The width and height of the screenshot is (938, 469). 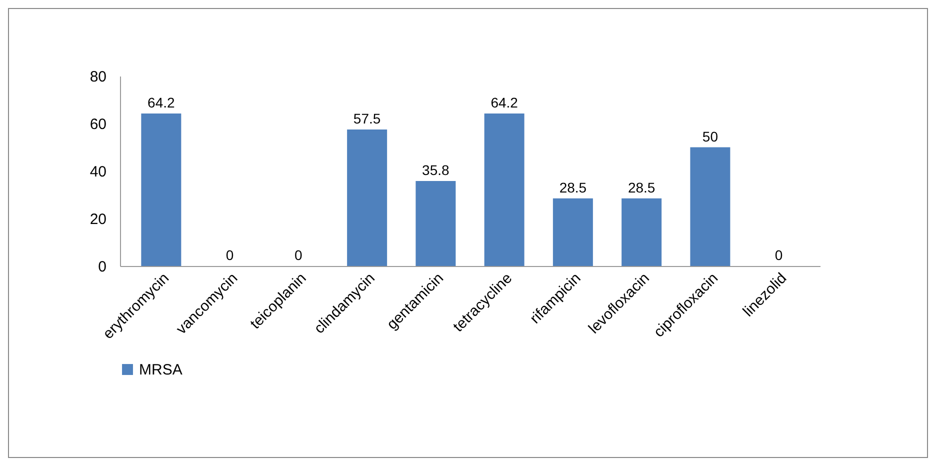 I want to click on legend-label: MRSA, so click(x=160, y=370).